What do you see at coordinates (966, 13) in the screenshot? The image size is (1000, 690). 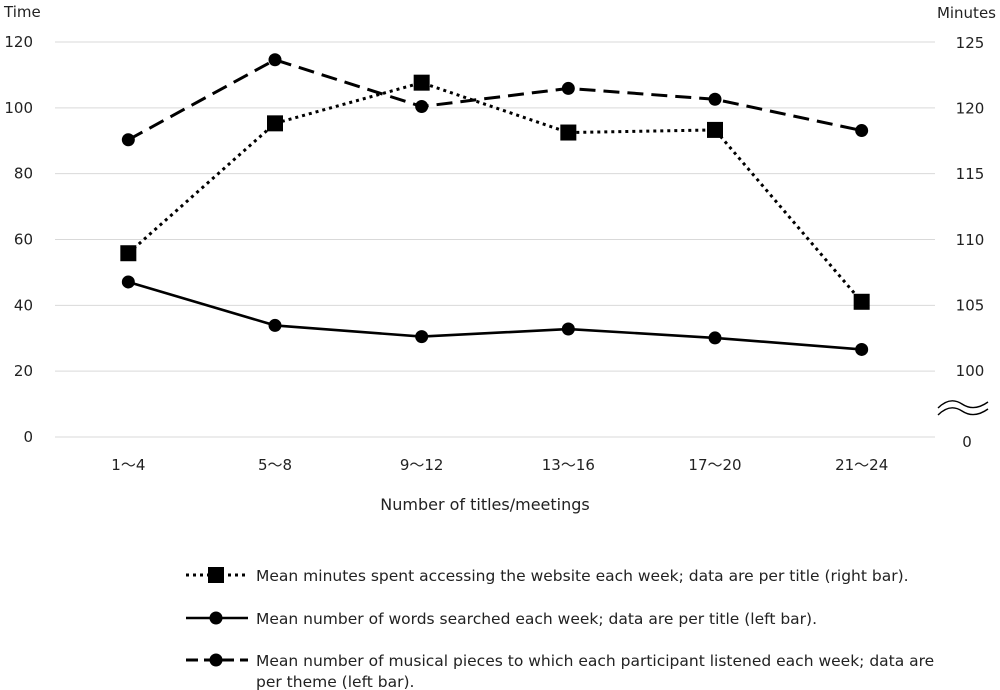 I see `right-axis-title: Minutes` at bounding box center [966, 13].